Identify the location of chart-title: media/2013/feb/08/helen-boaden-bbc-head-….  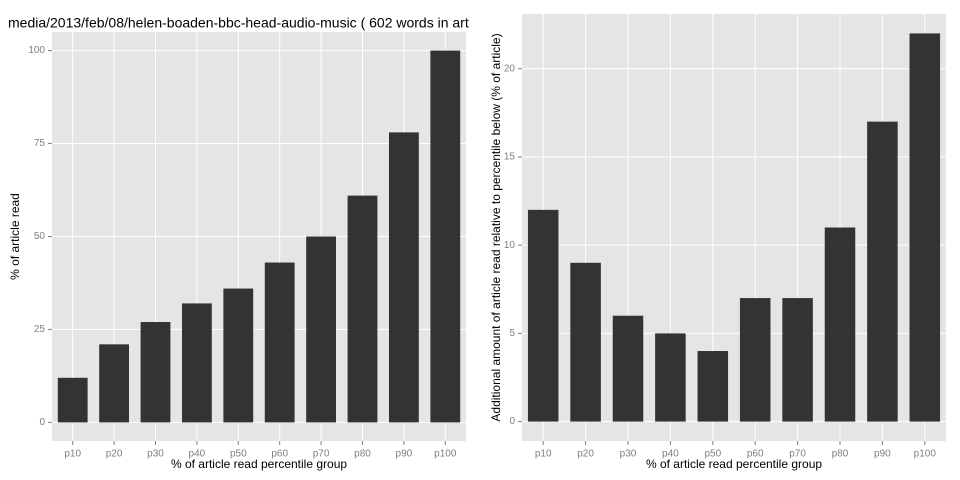
(238, 23).